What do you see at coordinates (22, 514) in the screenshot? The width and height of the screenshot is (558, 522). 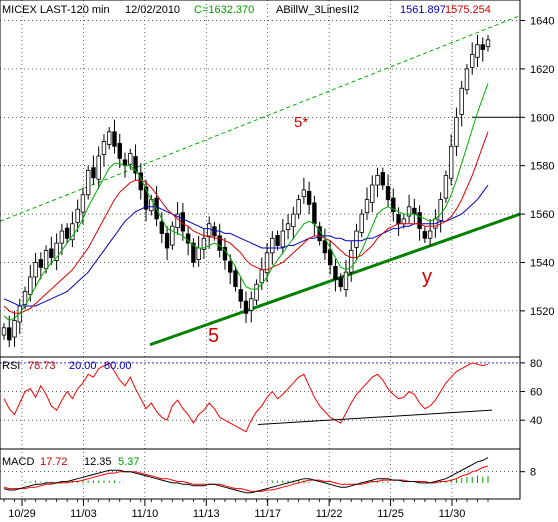 I see `x-tick-label: 10/29` at bounding box center [22, 514].